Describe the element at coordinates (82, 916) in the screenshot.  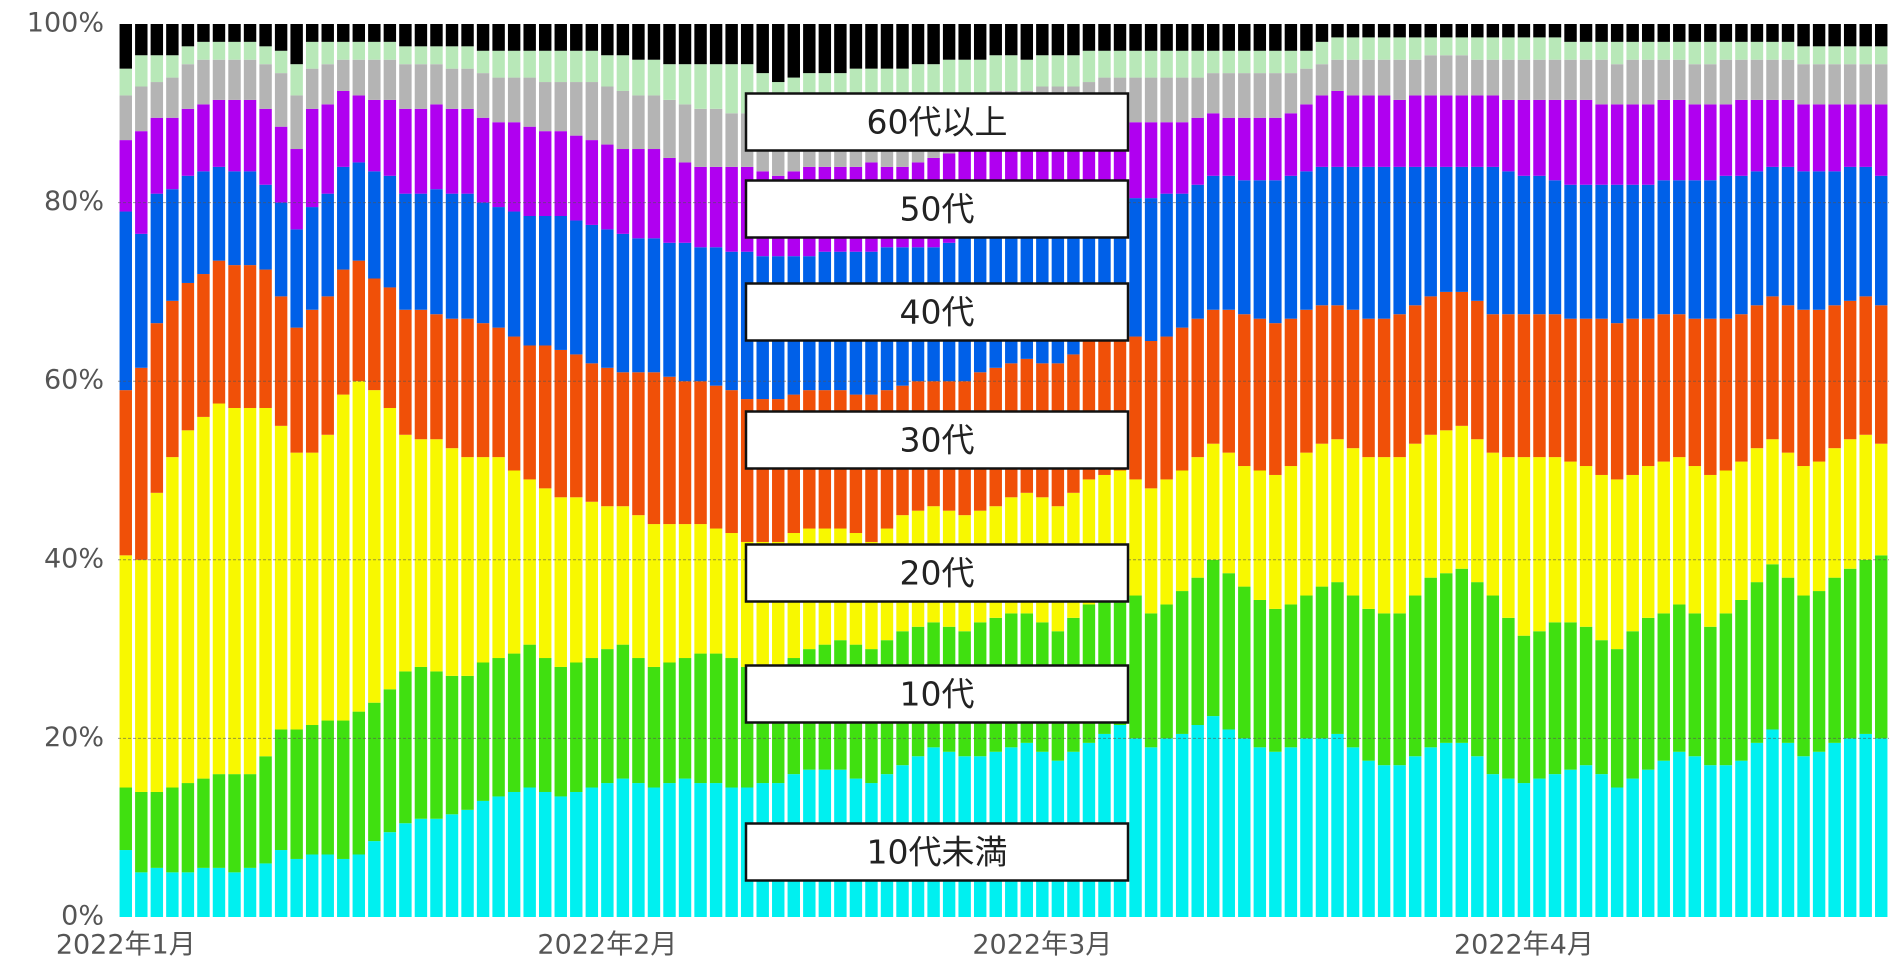
I see `y-tick-label: 0%` at that location.